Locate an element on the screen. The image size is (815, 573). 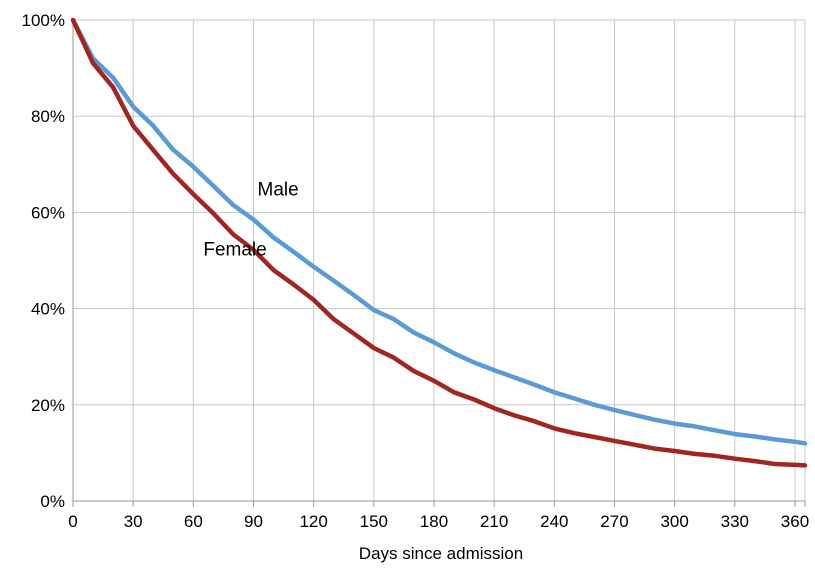
y-tick-label: 0% is located at coordinates (52, 501).